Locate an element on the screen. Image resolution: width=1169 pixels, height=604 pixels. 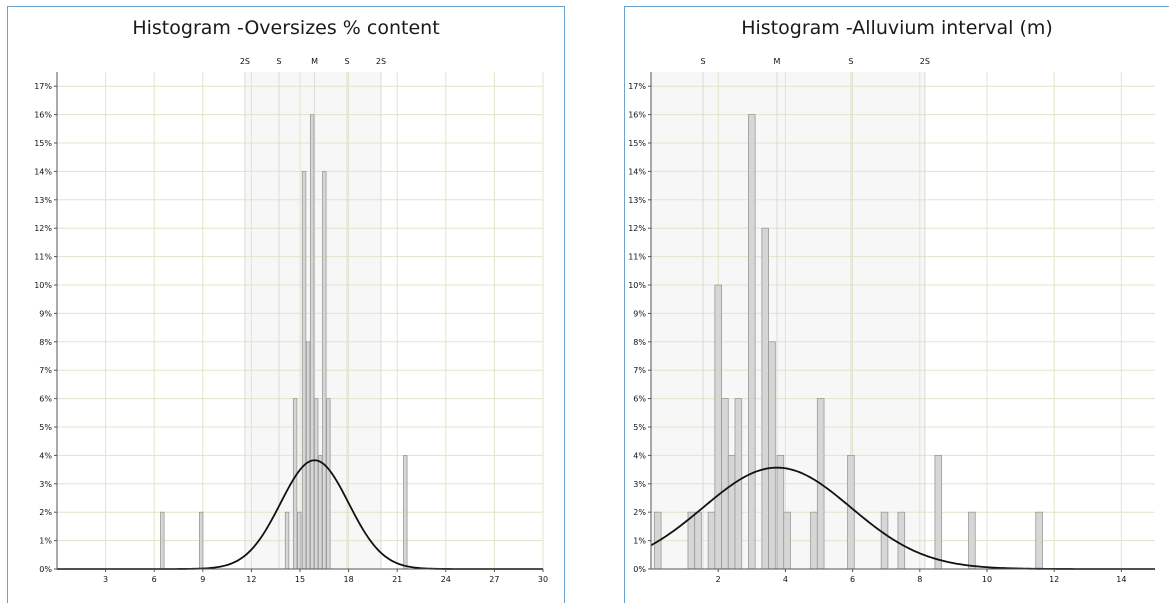
x-tick-label: 10 is located at coordinates (987, 579).